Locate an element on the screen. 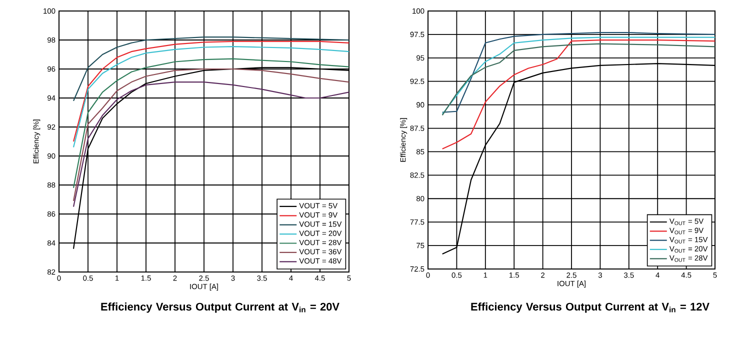 The width and height of the screenshot is (736, 345). text: Efficiency Versus Output Current at V$_{in}$ = 12V is located at coordinates (590, 307).